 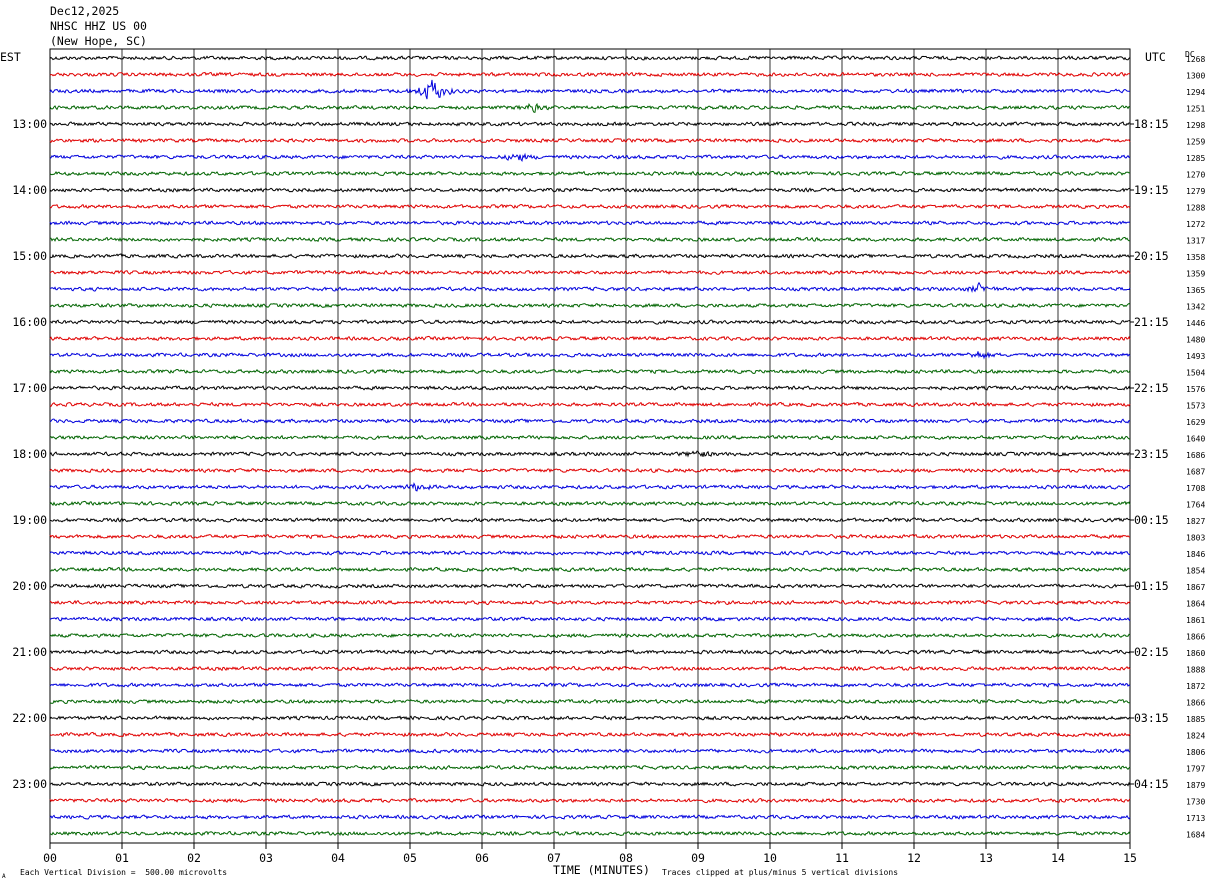 I want to click on dc-offset-label: 1861, so click(x=1195, y=620).